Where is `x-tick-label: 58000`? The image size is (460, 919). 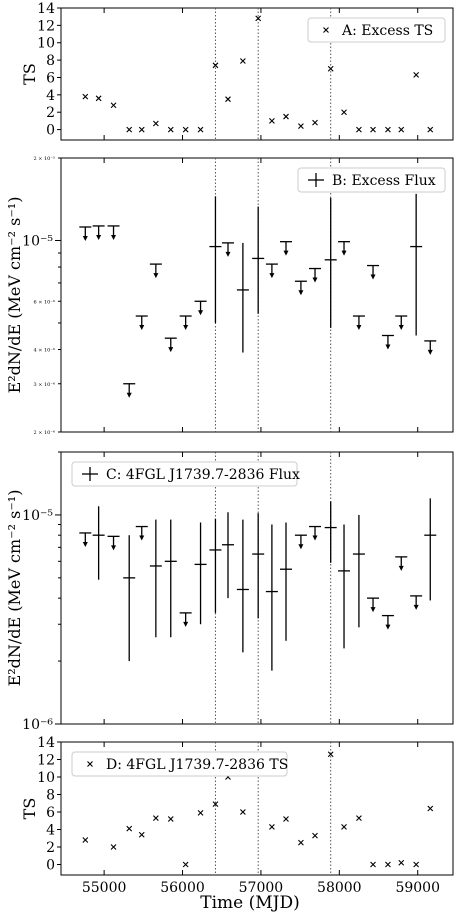
x-tick-label: 58000 is located at coordinates (339, 888).